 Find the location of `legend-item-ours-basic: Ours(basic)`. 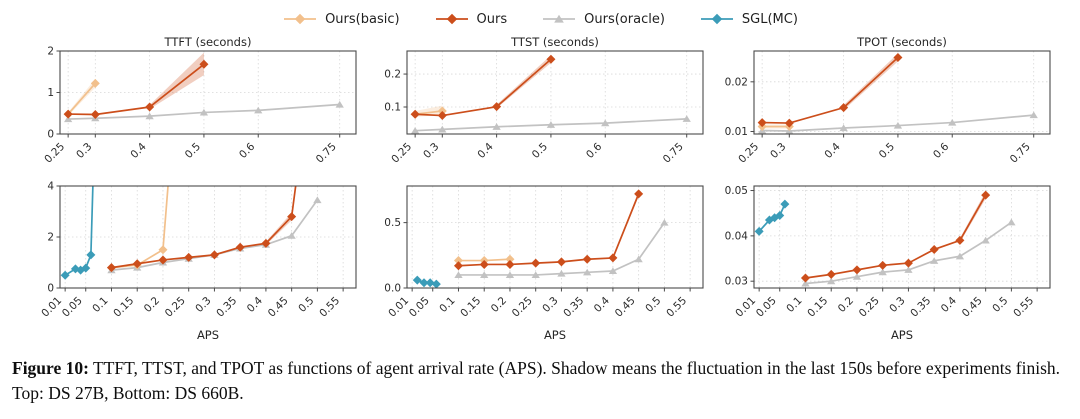

legend-item-ours-basic: Ours(basic) is located at coordinates (341, 19).